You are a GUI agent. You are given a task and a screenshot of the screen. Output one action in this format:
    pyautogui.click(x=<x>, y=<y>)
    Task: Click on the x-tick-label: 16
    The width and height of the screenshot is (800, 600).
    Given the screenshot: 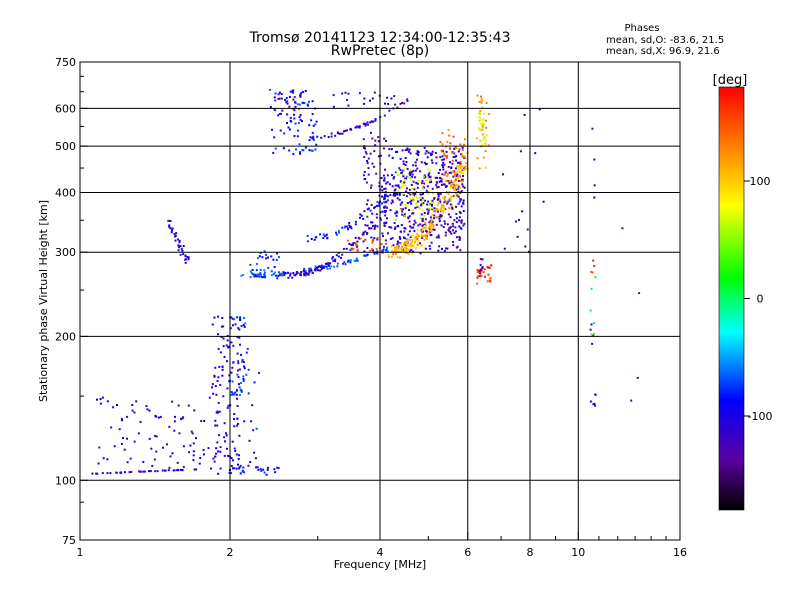 What is the action you would take?
    pyautogui.click(x=680, y=552)
    